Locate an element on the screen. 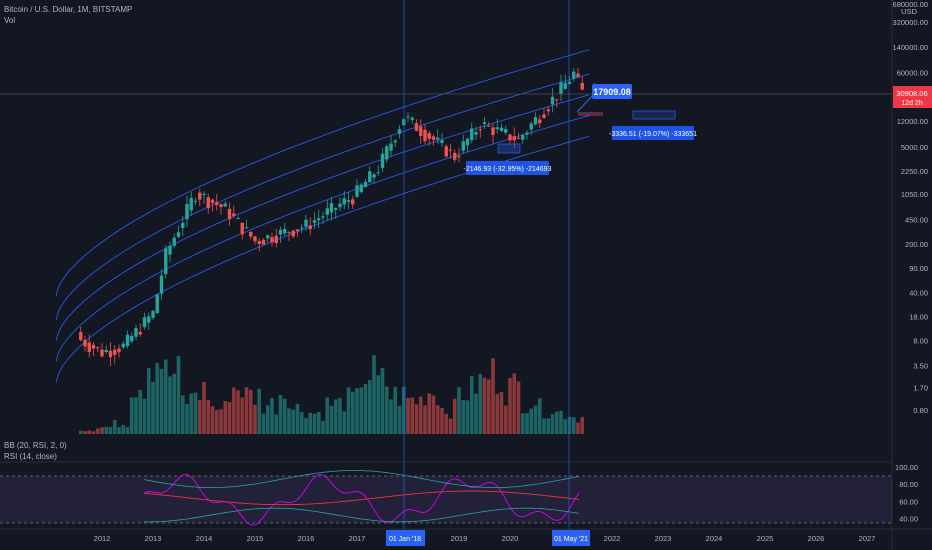 Image resolution: width=932 pixels, height=550 pixels. last-price-value: 30908.06 is located at coordinates (911, 93).